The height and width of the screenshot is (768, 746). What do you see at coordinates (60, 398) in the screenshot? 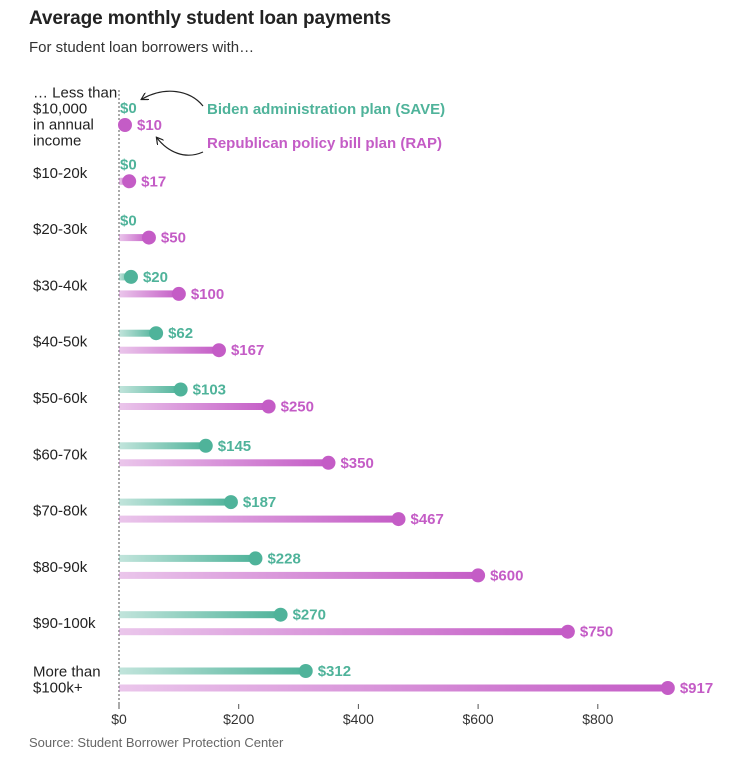
I see `category-label: $50-60k` at bounding box center [60, 398].